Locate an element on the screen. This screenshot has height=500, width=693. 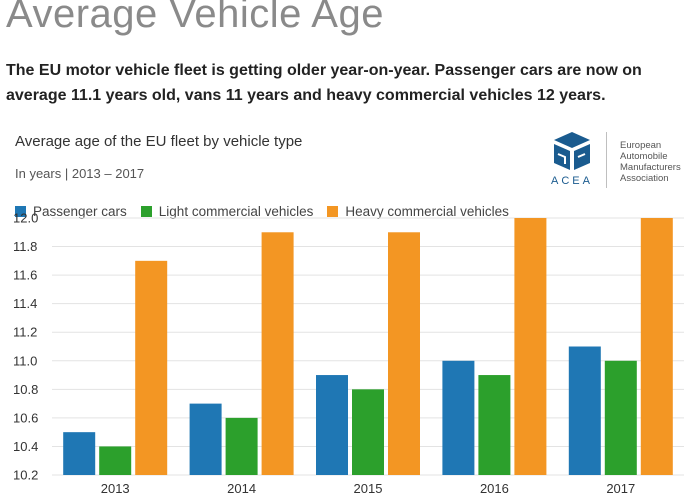
logo-acronym: ACEA is located at coordinates (572, 181).